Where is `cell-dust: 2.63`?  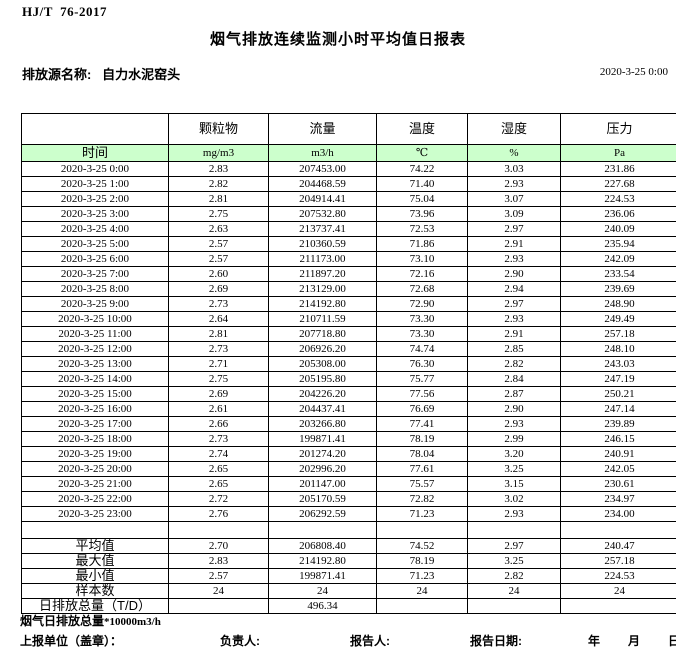 cell-dust: 2.63 is located at coordinates (218, 229).